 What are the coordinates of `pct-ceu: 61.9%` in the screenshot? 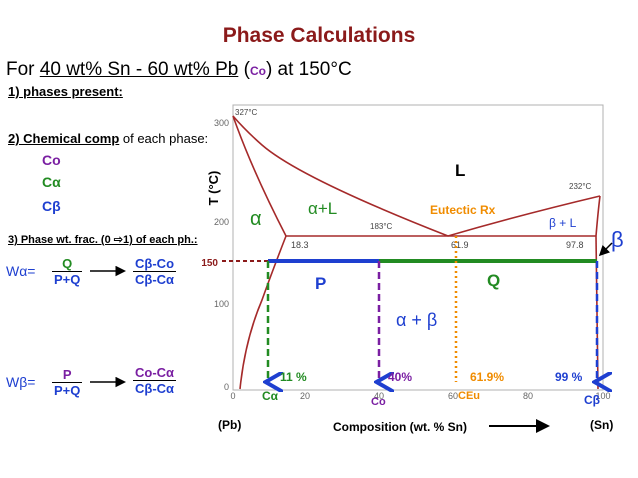 It's located at (487, 377).